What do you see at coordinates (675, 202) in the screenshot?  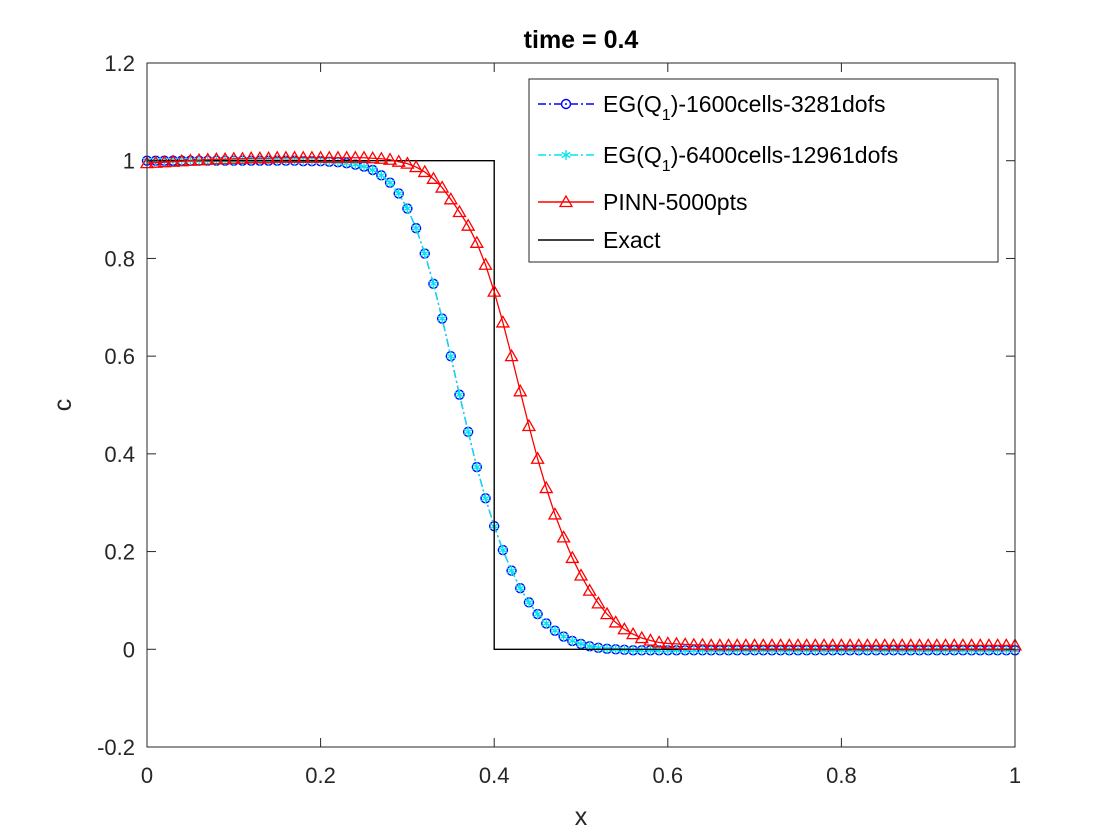 I see `legend-label: PINN-5000pts` at bounding box center [675, 202].